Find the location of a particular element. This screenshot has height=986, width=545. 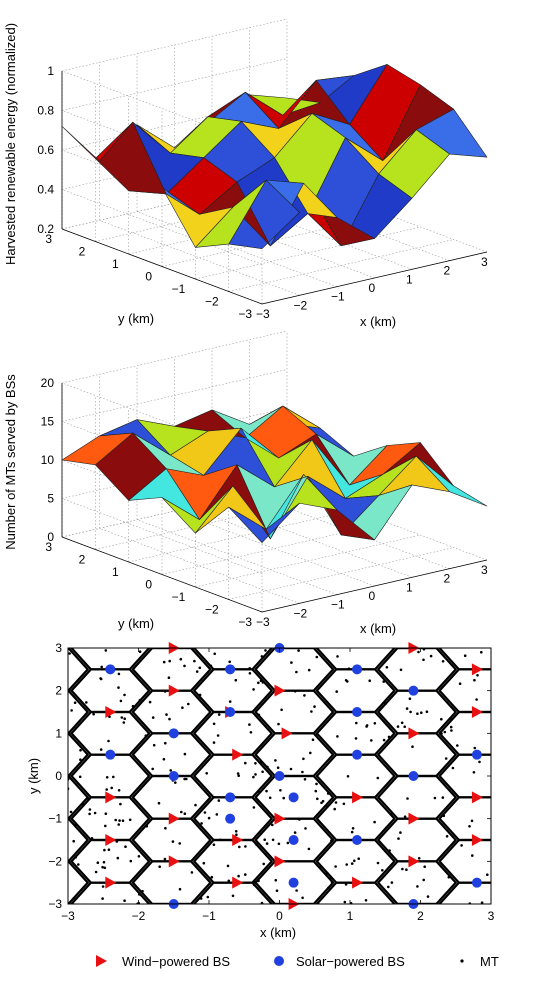

mts-surface is located at coordinates (274, 474).